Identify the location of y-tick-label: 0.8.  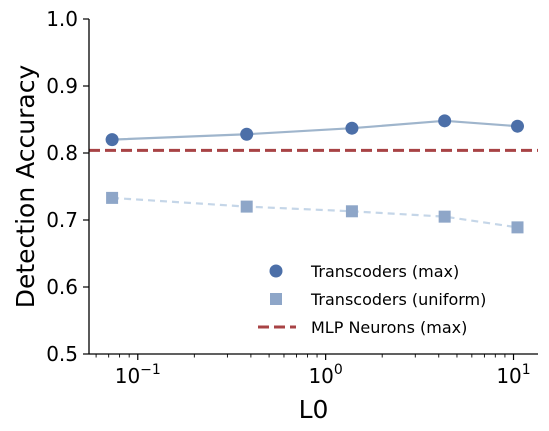
(62, 153).